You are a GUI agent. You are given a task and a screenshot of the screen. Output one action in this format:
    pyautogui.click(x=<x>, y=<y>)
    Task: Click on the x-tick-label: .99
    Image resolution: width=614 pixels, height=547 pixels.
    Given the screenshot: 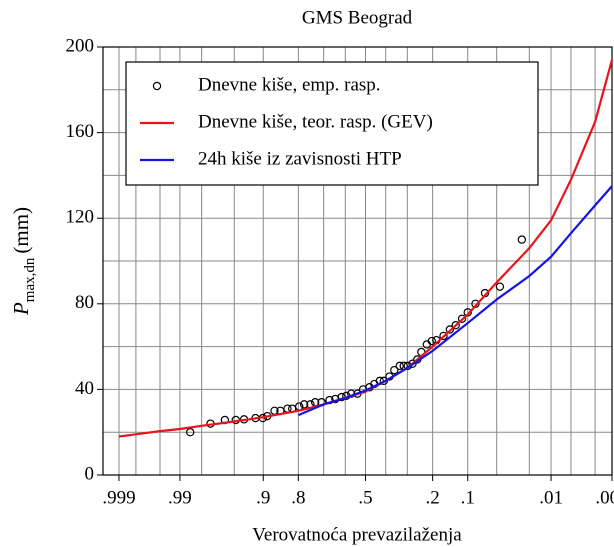 What is the action you would take?
    pyautogui.click(x=180, y=497)
    